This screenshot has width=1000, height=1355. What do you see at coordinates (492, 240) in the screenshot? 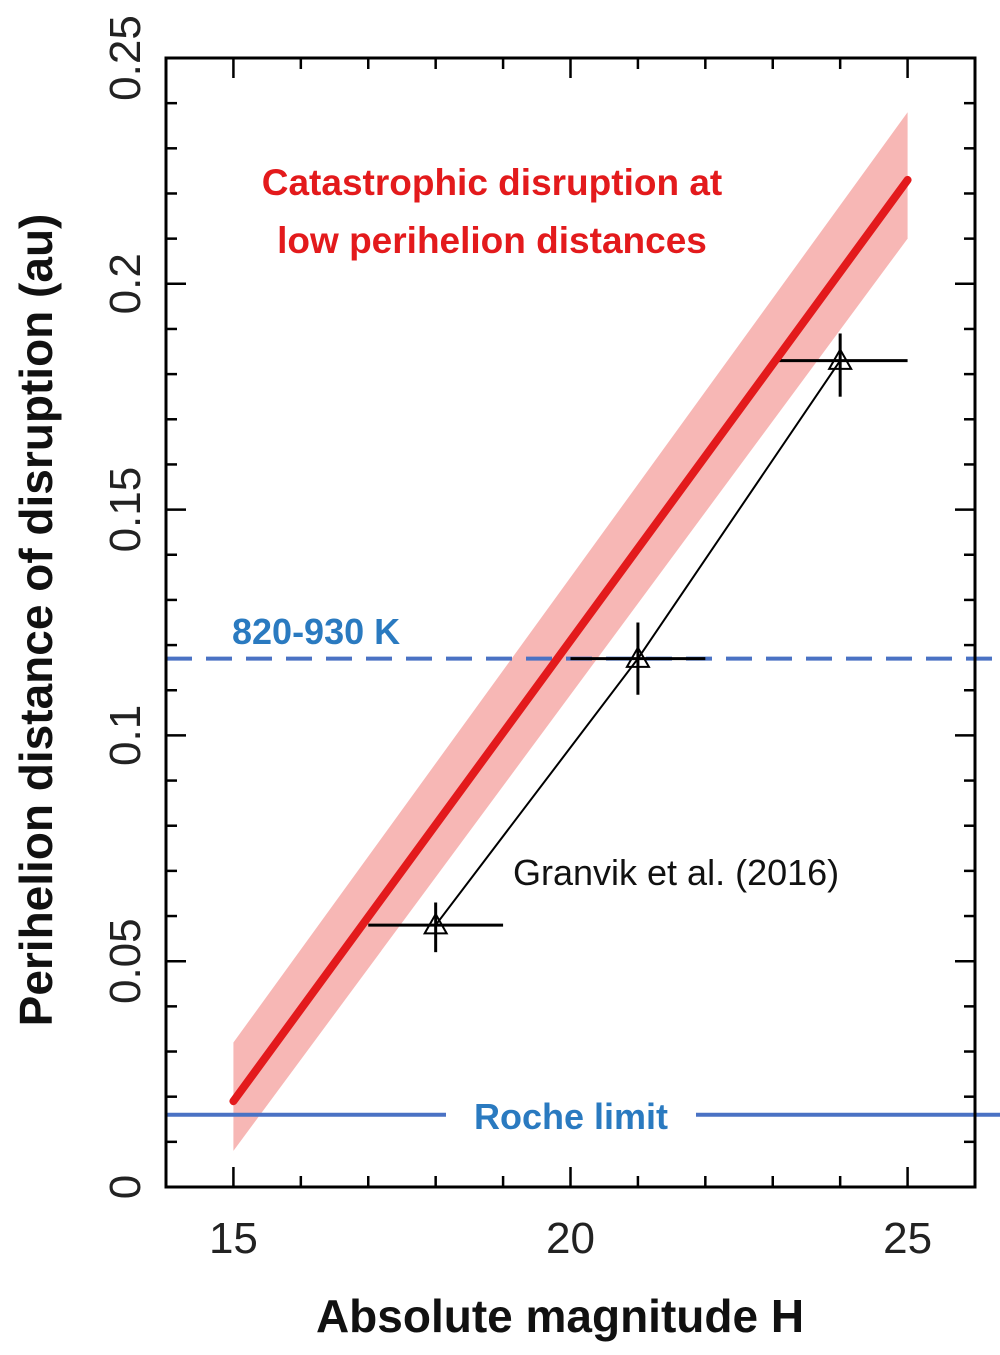
I see `disruption-label-line2: low perihelion distances` at bounding box center [492, 240].